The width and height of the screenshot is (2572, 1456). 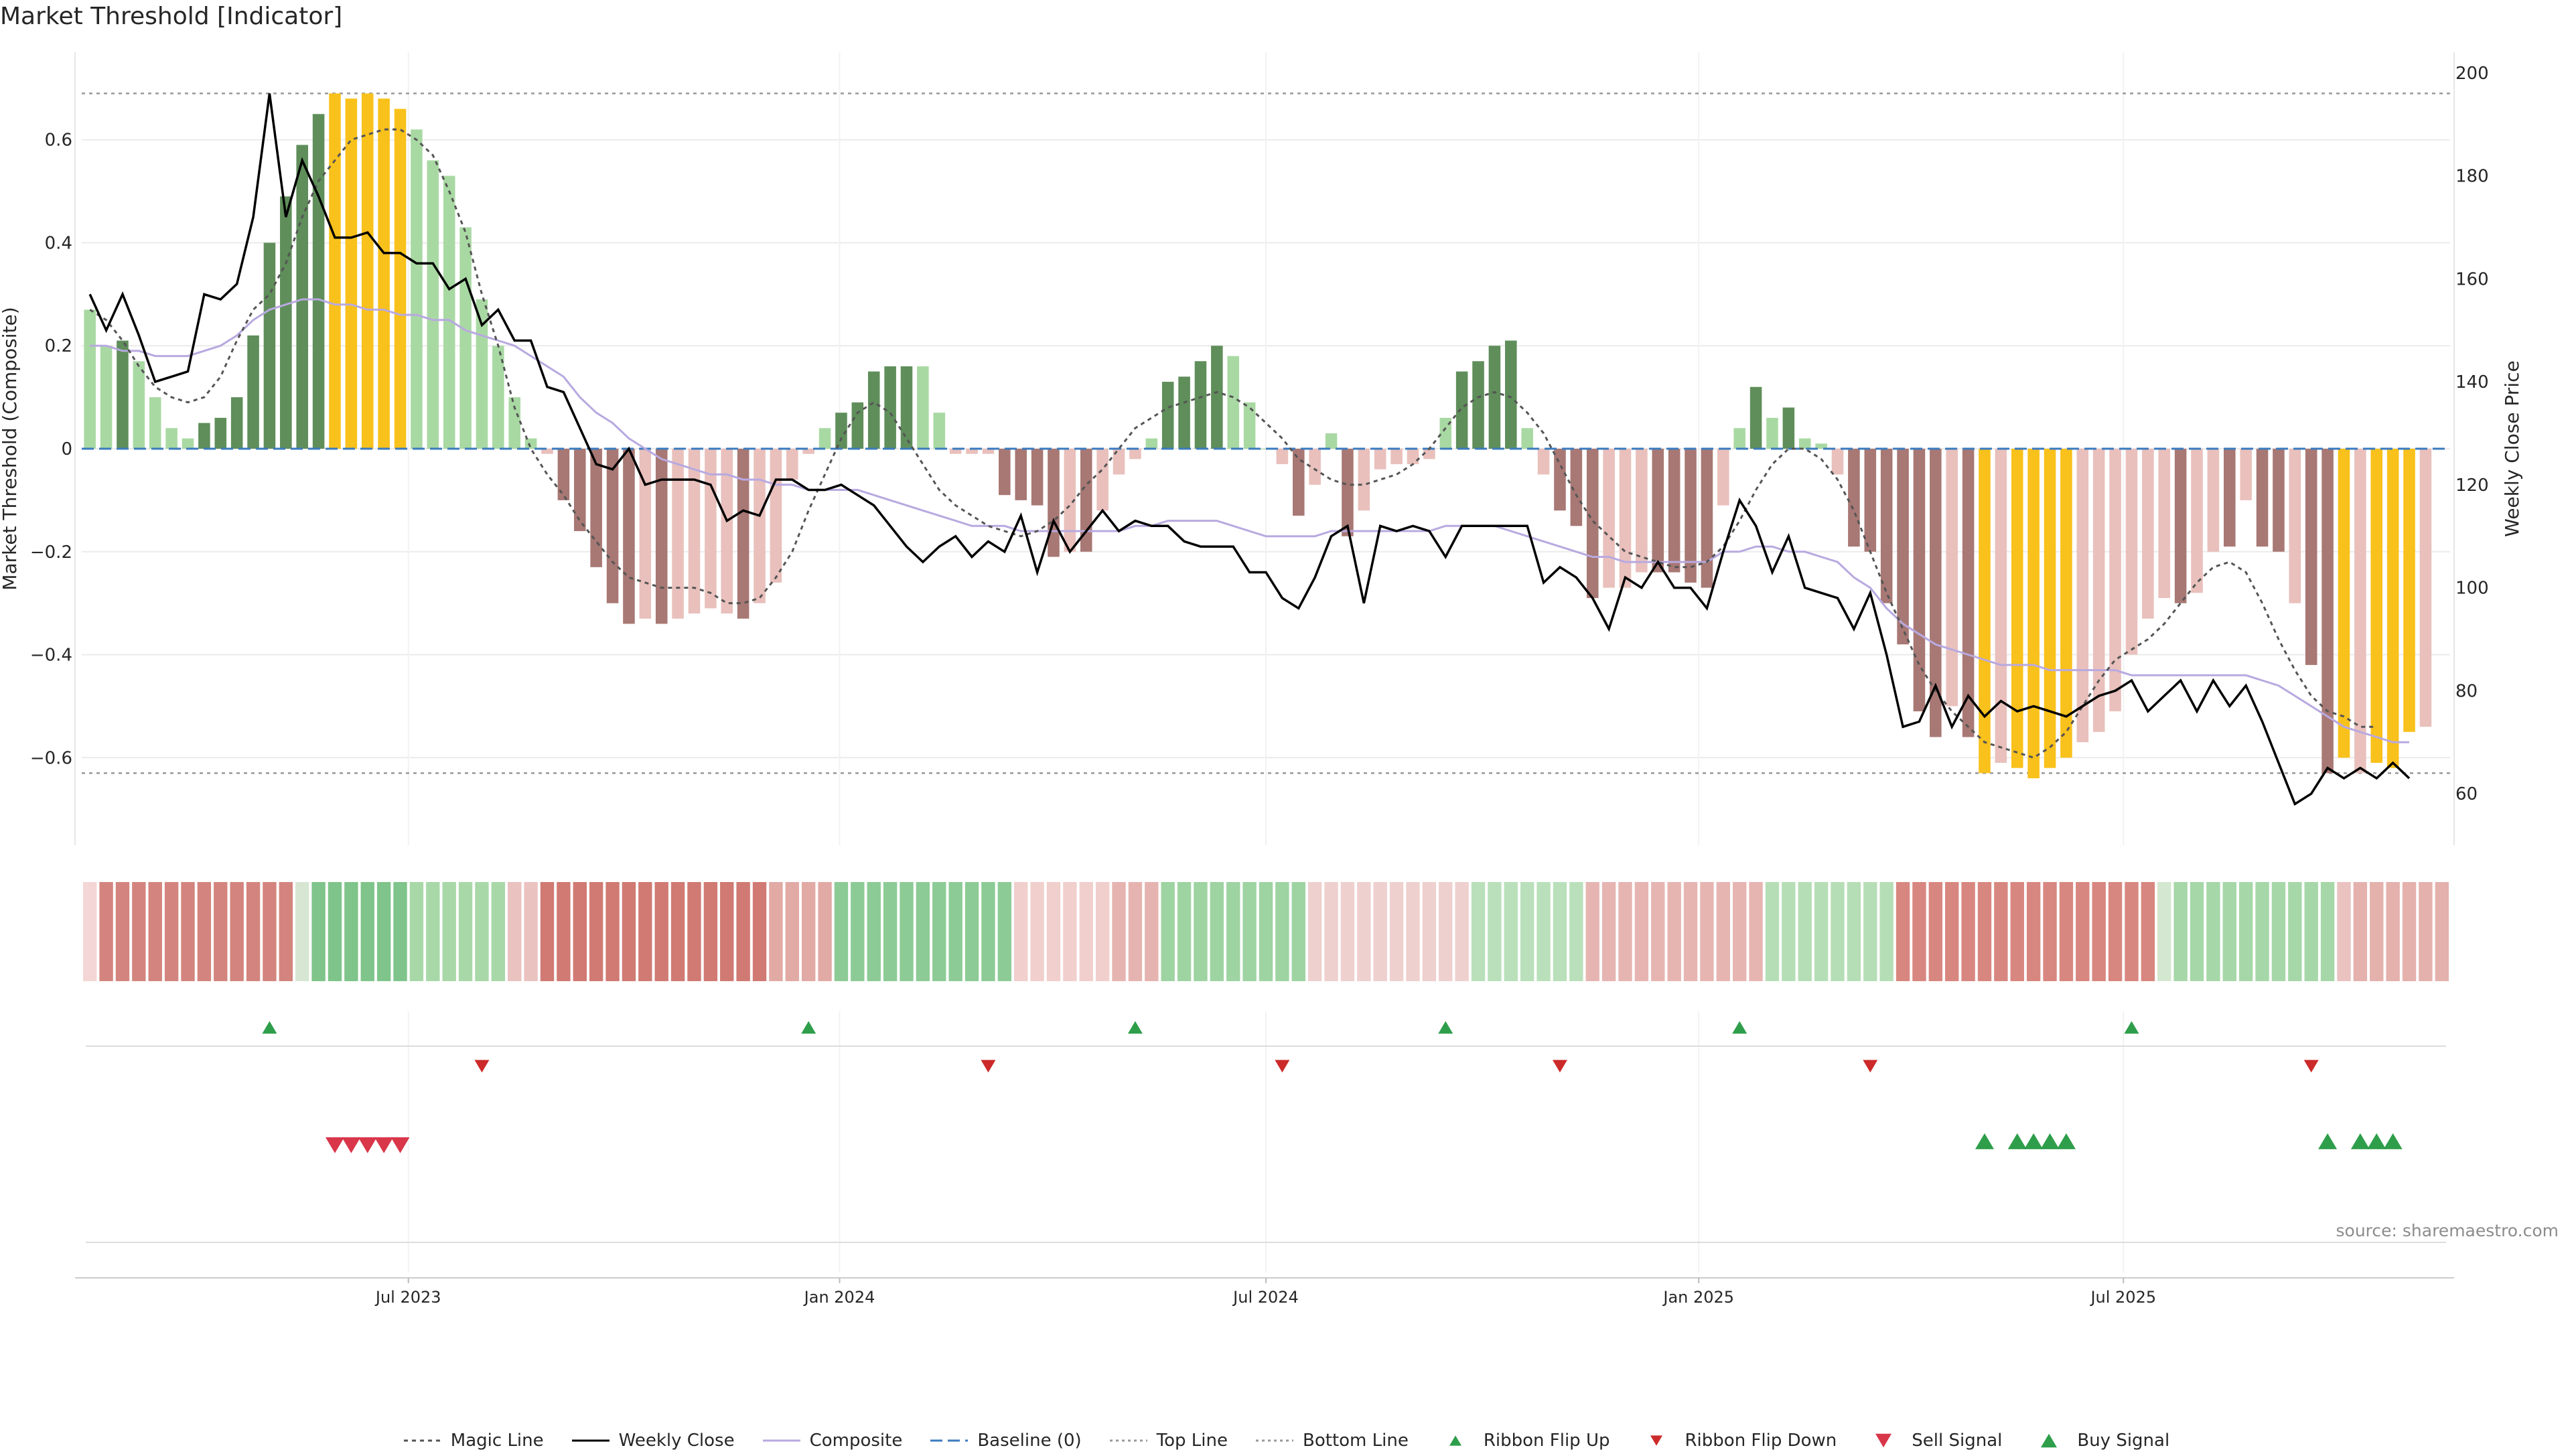 What do you see at coordinates (59, 243) in the screenshot?
I see `y-tick-label: 0.4` at bounding box center [59, 243].